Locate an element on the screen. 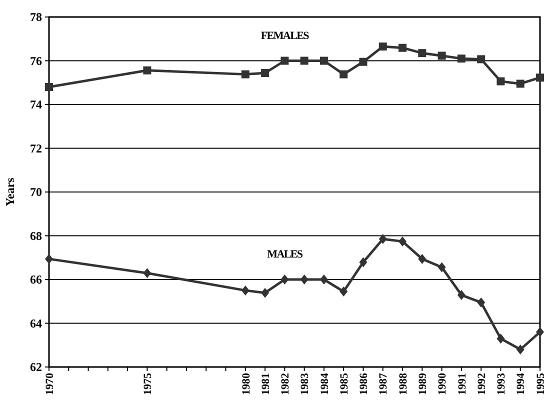 The width and height of the screenshot is (549, 405). x-tick-label: 1990 is located at coordinates (442, 383).